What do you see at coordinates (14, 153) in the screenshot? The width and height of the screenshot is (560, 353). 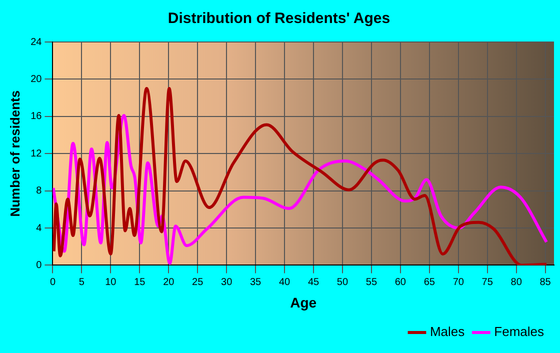 I see `y-axis-title: Number of residents` at bounding box center [14, 153].